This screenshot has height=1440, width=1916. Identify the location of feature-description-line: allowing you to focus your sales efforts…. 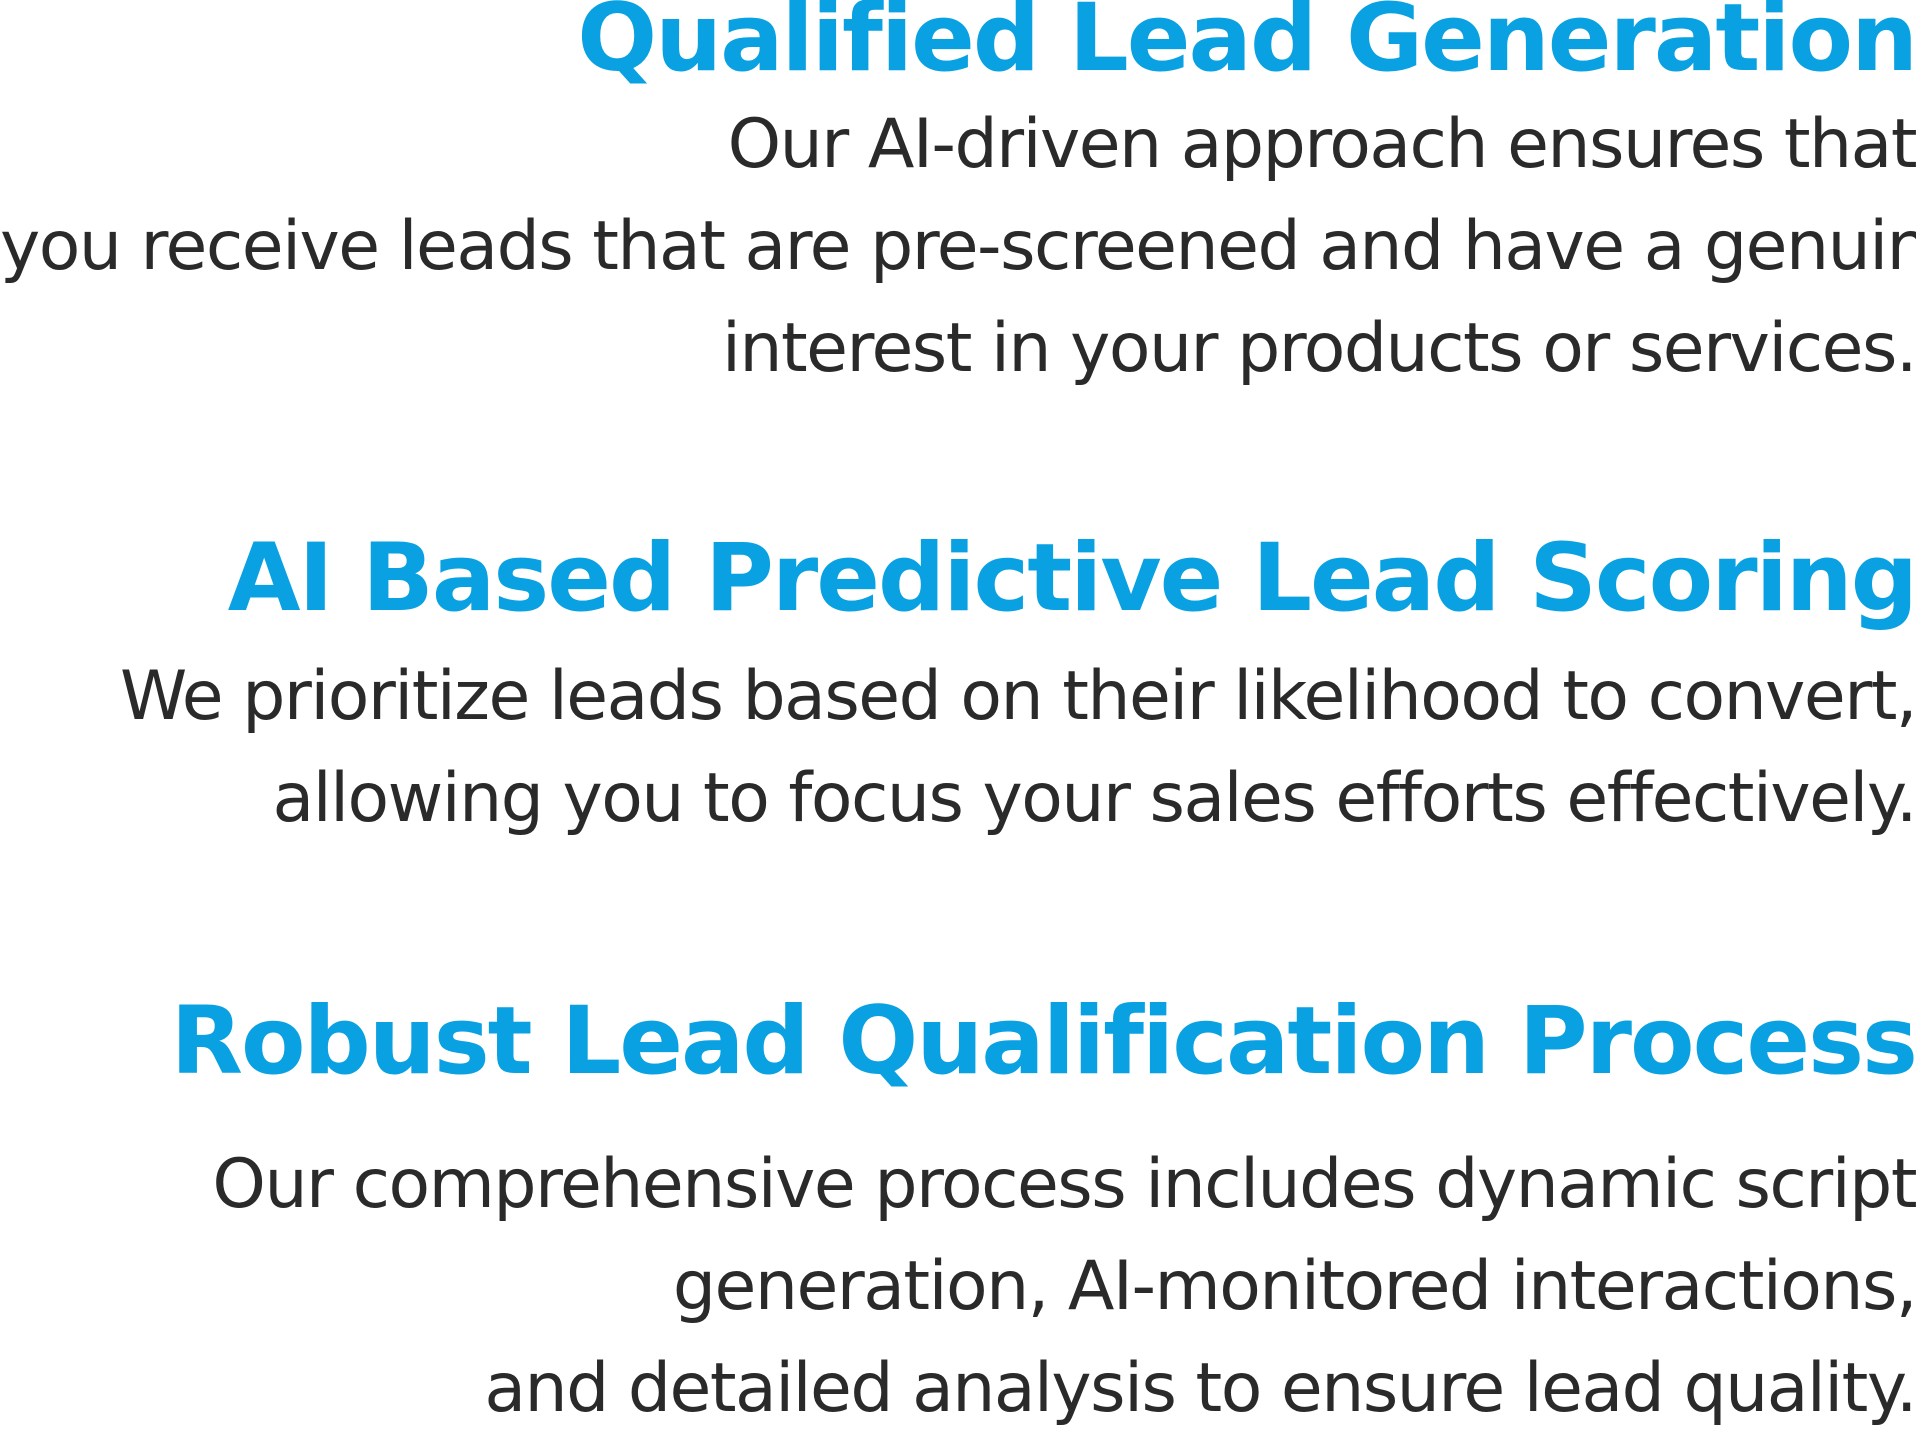
(1094, 798).